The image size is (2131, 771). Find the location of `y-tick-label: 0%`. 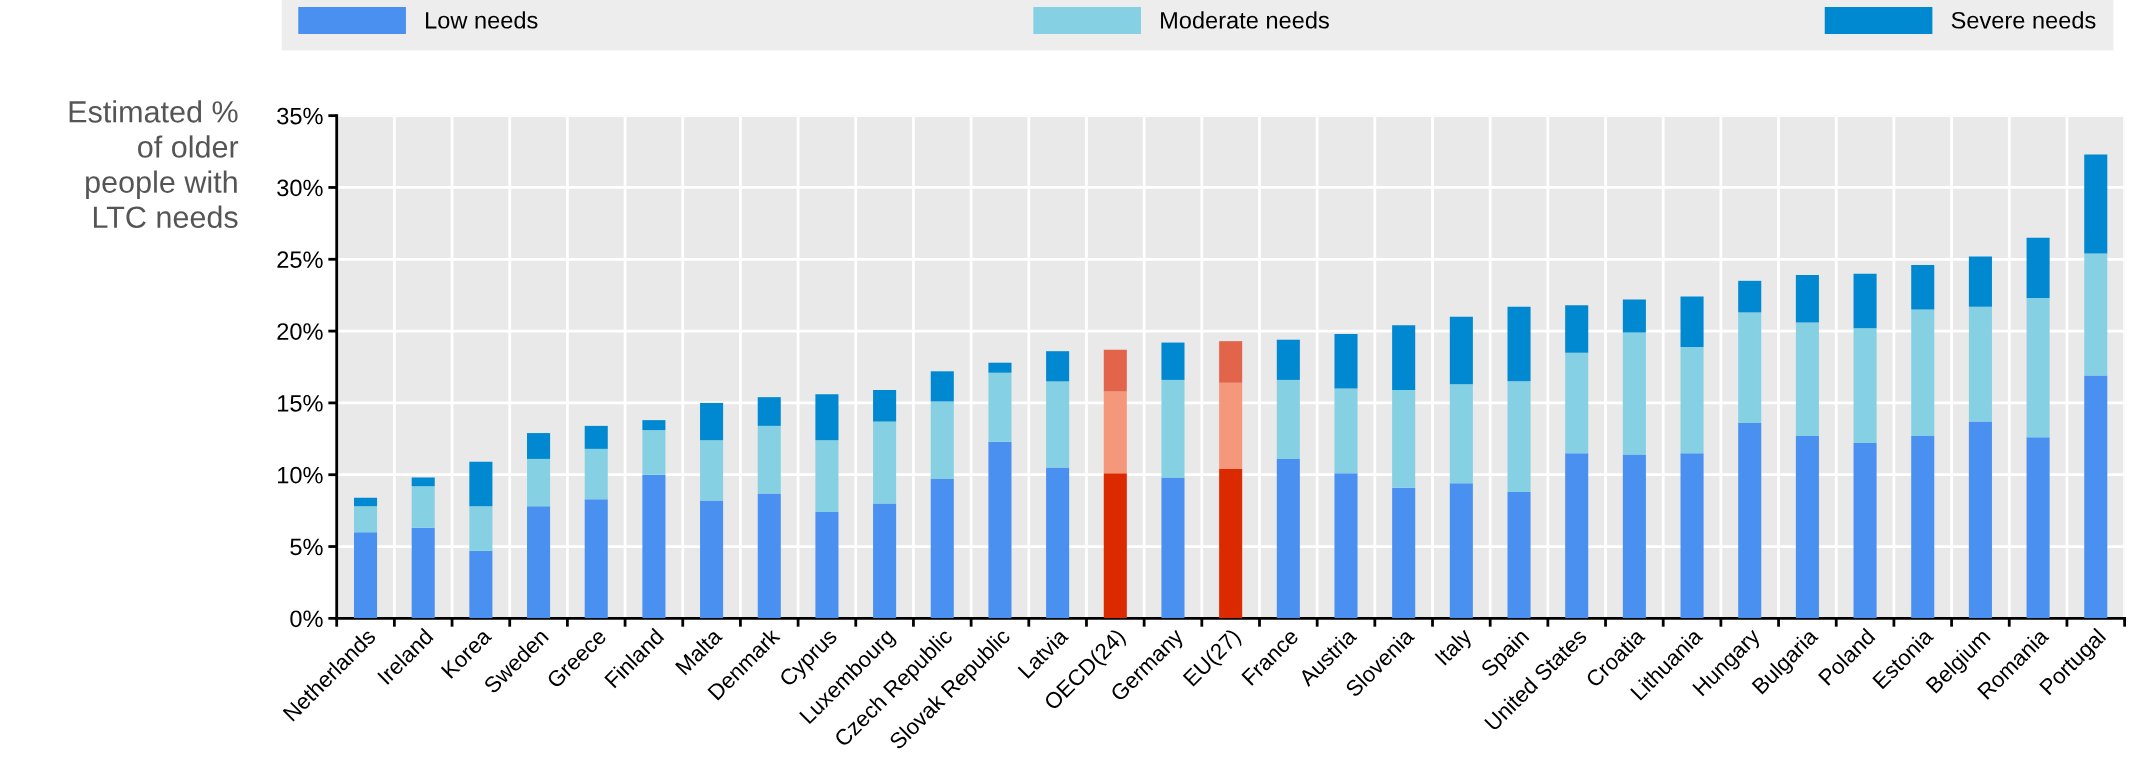

y-tick-label: 0% is located at coordinates (306, 619).